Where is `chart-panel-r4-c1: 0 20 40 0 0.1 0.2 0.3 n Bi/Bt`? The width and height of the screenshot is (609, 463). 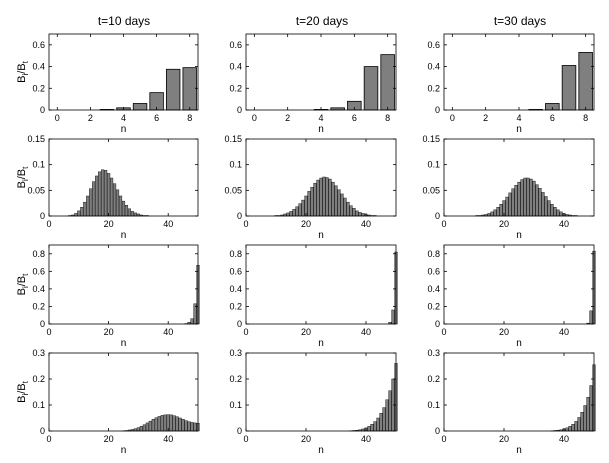
chart-panel-r4-c1: 0 20 40 0 0.1 0.2 0.3 n Bi/Bt is located at coordinates (108, 402).